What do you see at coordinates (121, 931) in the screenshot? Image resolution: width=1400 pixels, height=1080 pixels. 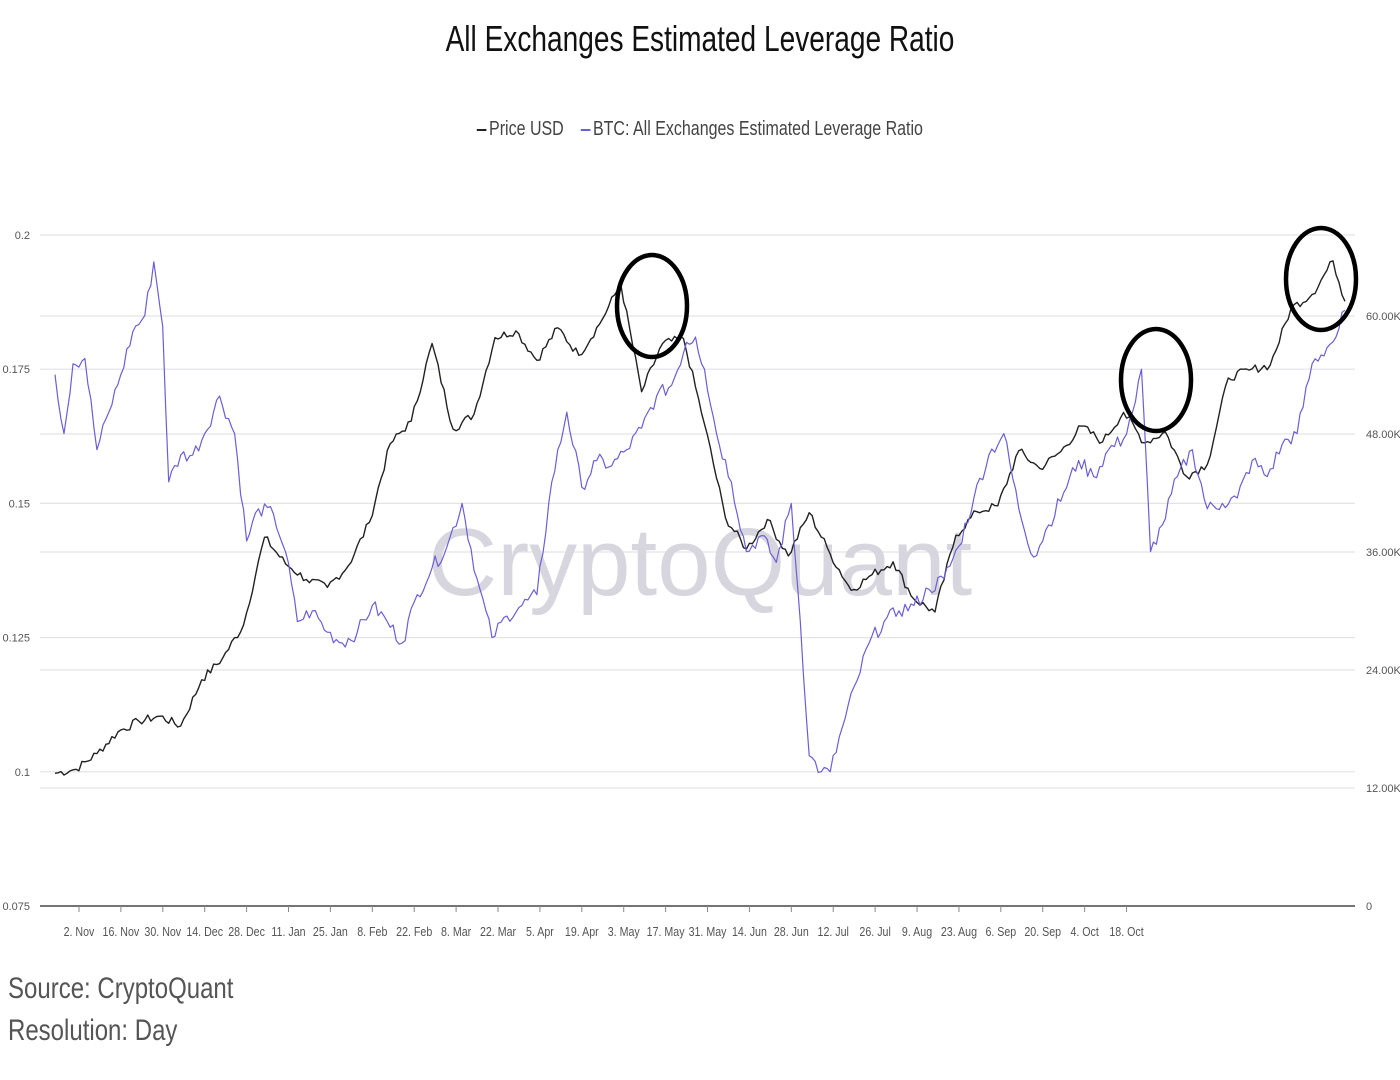 I see `x-tick-label: 16. Nov` at bounding box center [121, 931].